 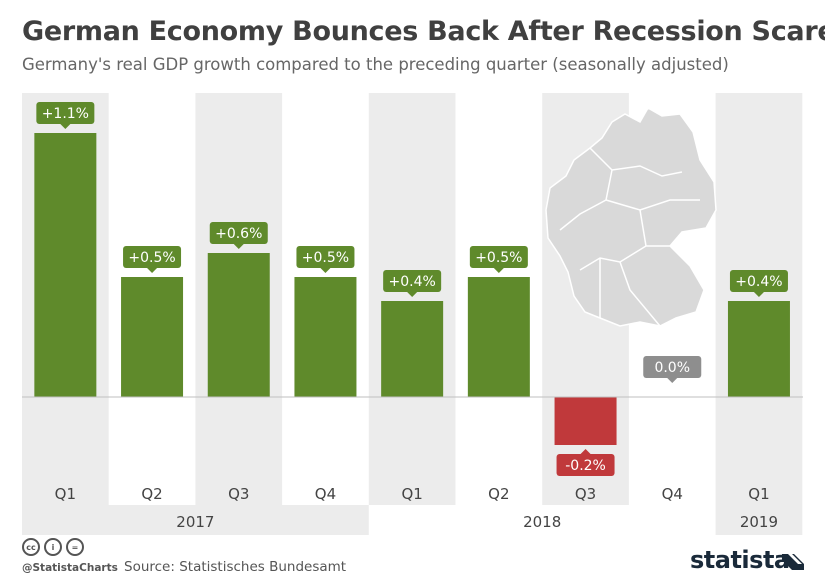 I want to click on svg-text: +0.6%, so click(x=238, y=234).